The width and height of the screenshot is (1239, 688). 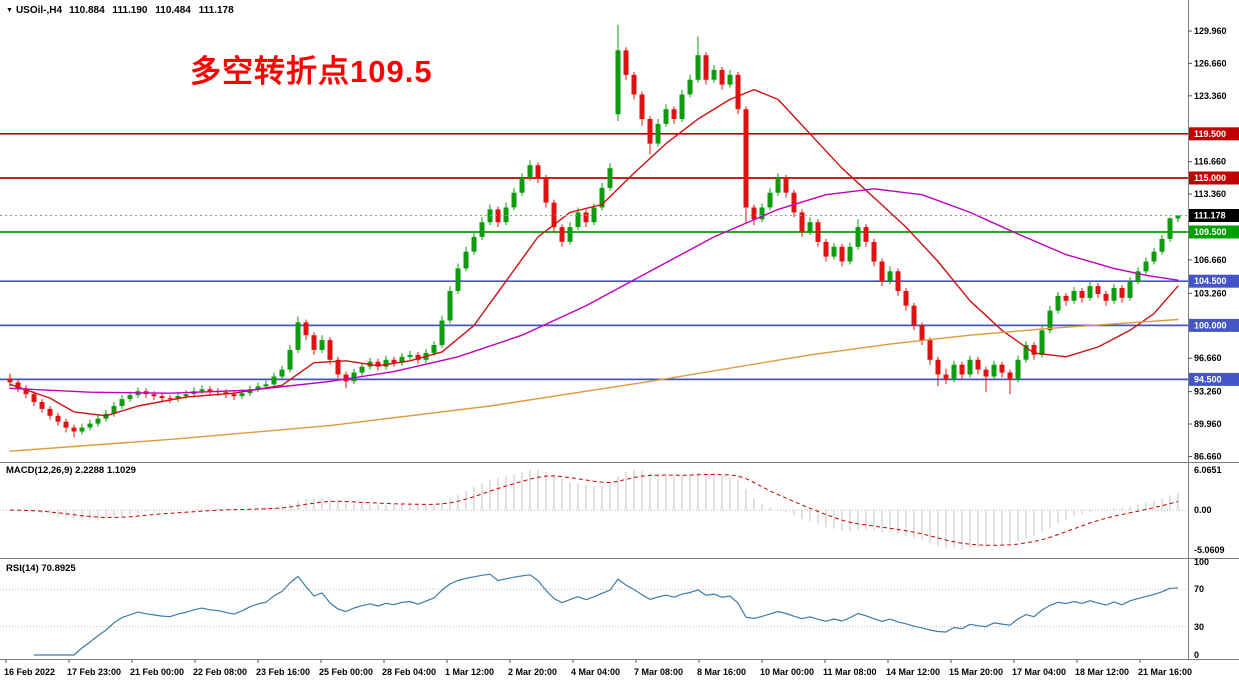 What do you see at coordinates (606, 614) in the screenshot?
I see `rsi-line` at bounding box center [606, 614].